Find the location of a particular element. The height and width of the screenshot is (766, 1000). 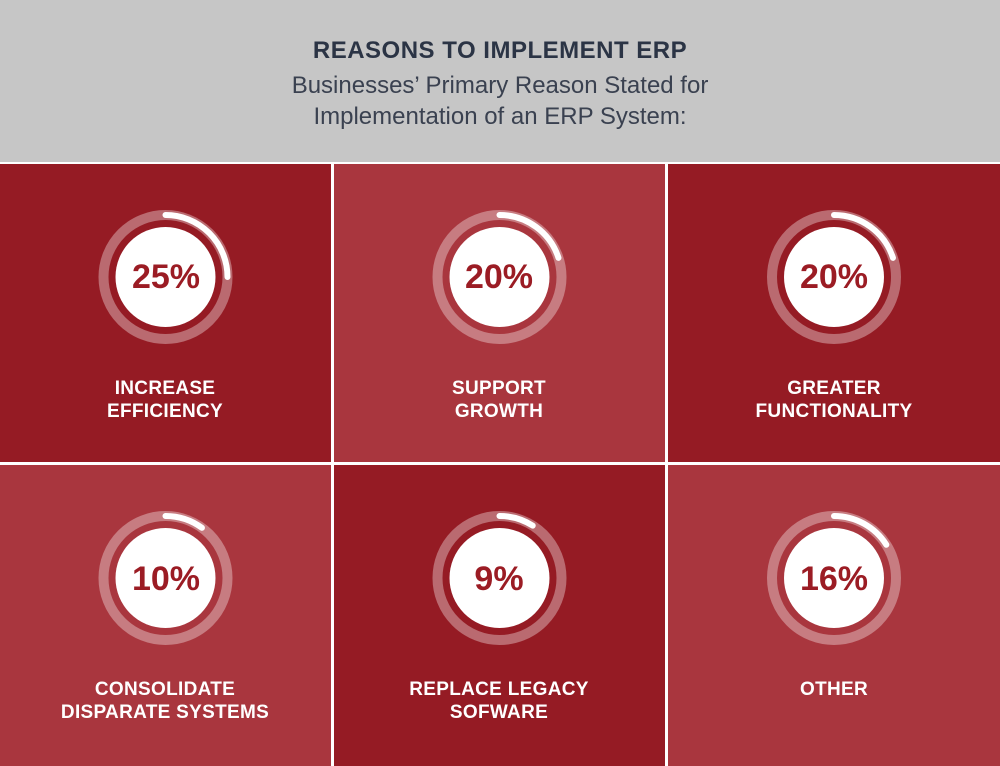

percentage-value: 25% is located at coordinates (166, 277).